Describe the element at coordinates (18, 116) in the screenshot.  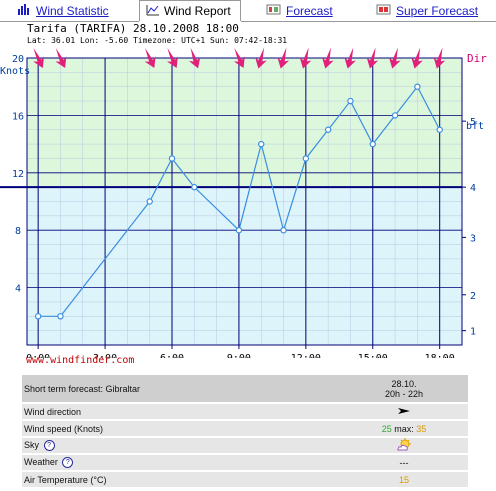
I see `y-tick-label: 16` at that location.